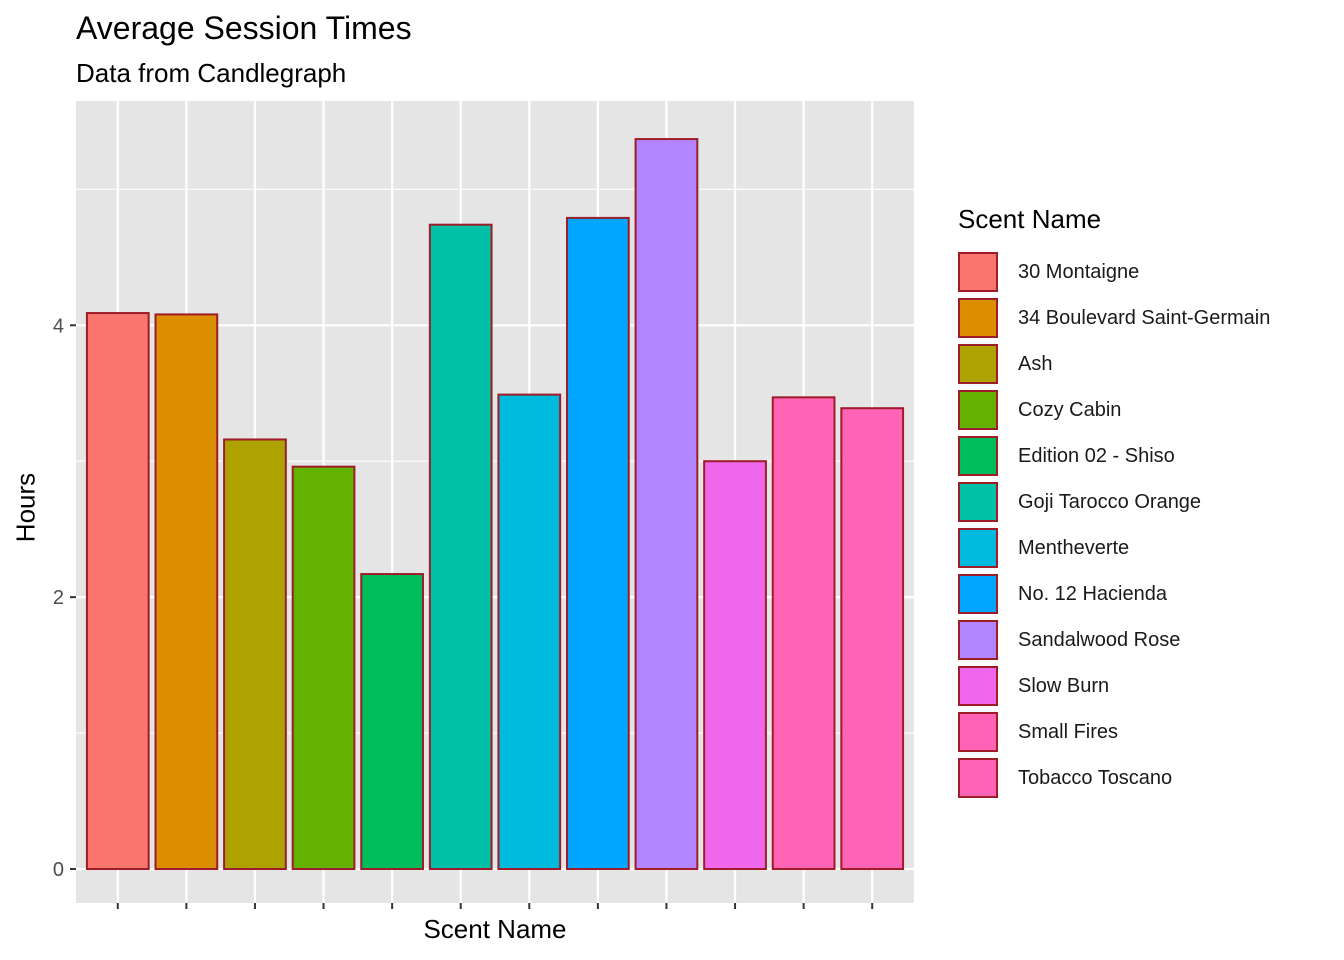 This screenshot has width=1344, height=960. What do you see at coordinates (1070, 409) in the screenshot?
I see `legend-label: Cozy Cabin` at bounding box center [1070, 409].